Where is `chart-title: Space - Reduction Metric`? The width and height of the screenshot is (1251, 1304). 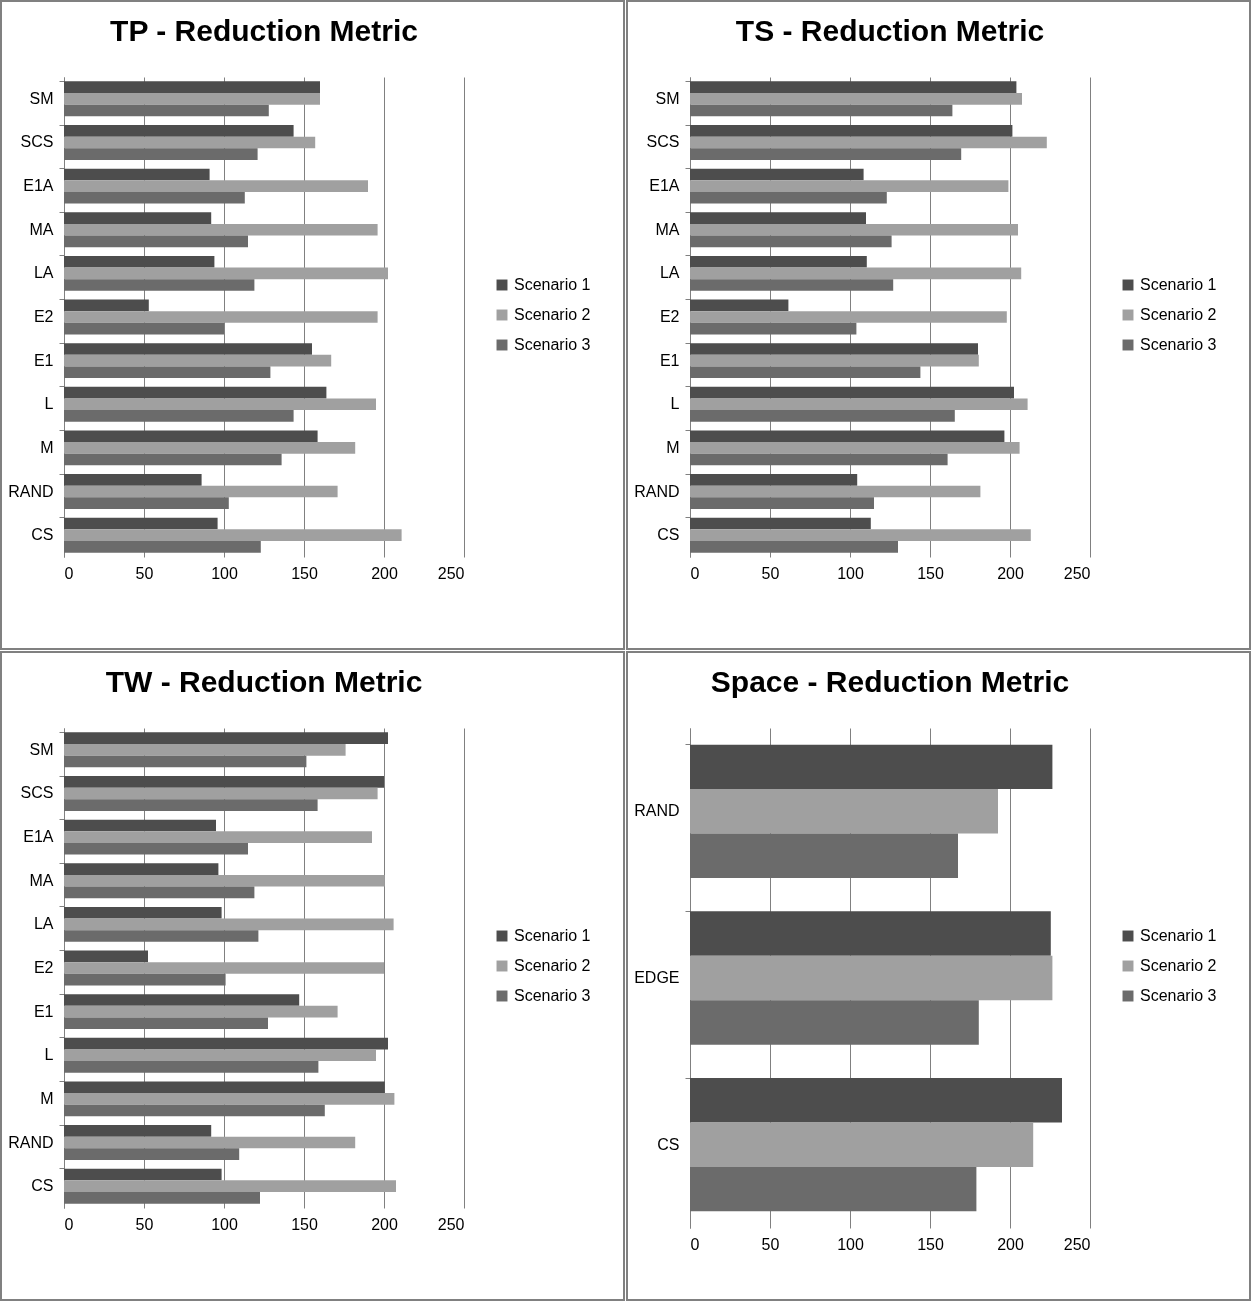 chart-title: Space - Reduction Metric is located at coordinates (890, 681).